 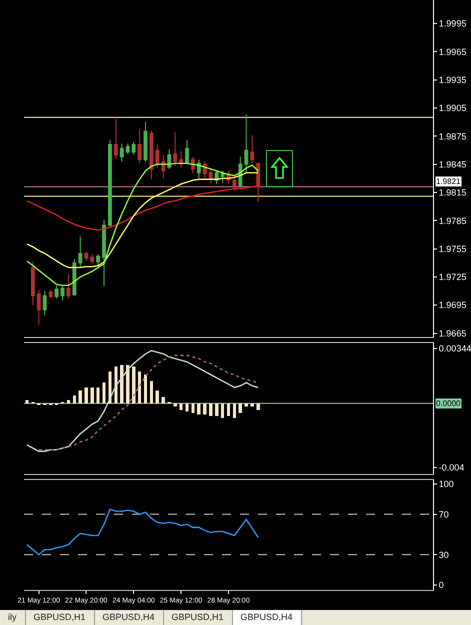 What do you see at coordinates (452, 221) in the screenshot?
I see `y-tick-label: 1.9785` at bounding box center [452, 221].